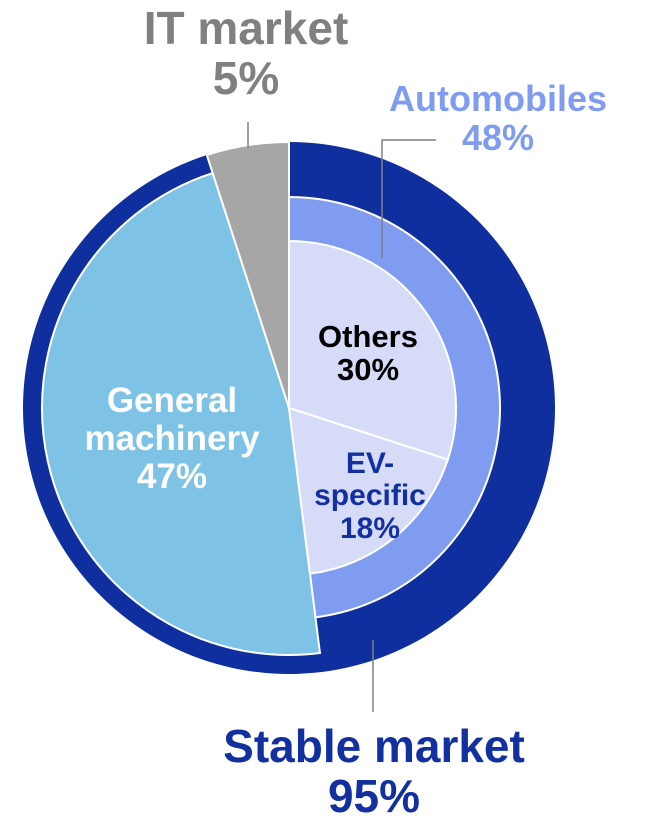  I want to click on label-name: Stable market, so click(374, 746).